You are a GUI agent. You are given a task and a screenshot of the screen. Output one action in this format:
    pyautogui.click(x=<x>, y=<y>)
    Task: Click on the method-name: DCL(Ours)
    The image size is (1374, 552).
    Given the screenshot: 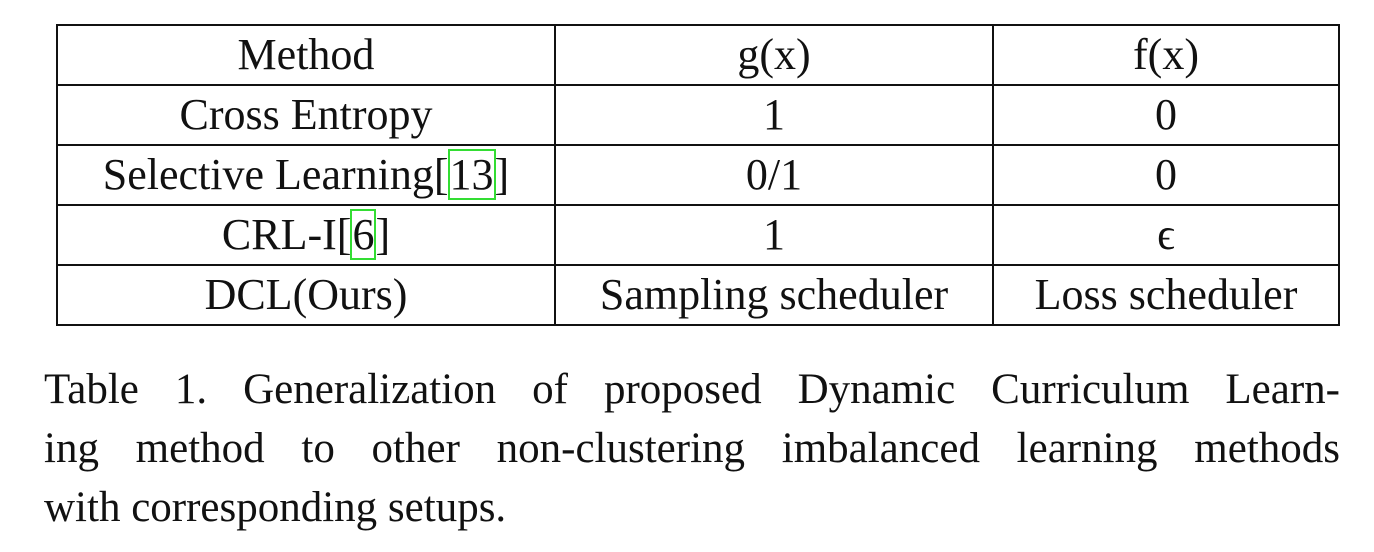 What is the action you would take?
    pyautogui.click(x=306, y=294)
    